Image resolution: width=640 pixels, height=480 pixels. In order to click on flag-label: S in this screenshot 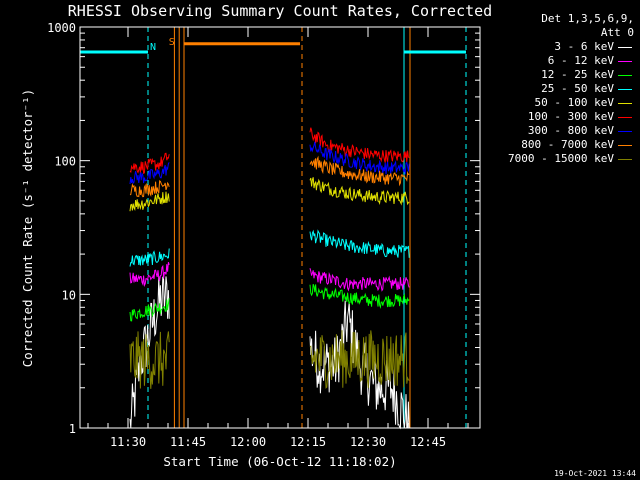, I will do `click(172, 42)`.